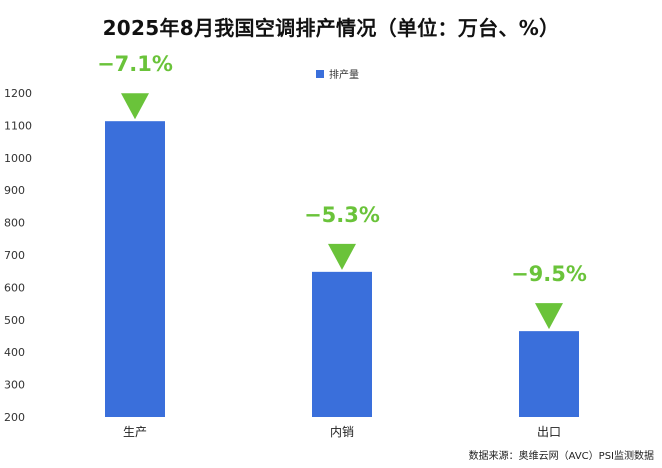  What do you see at coordinates (135, 64) in the screenshot?
I see `change-annotation: −7.1%` at bounding box center [135, 64].